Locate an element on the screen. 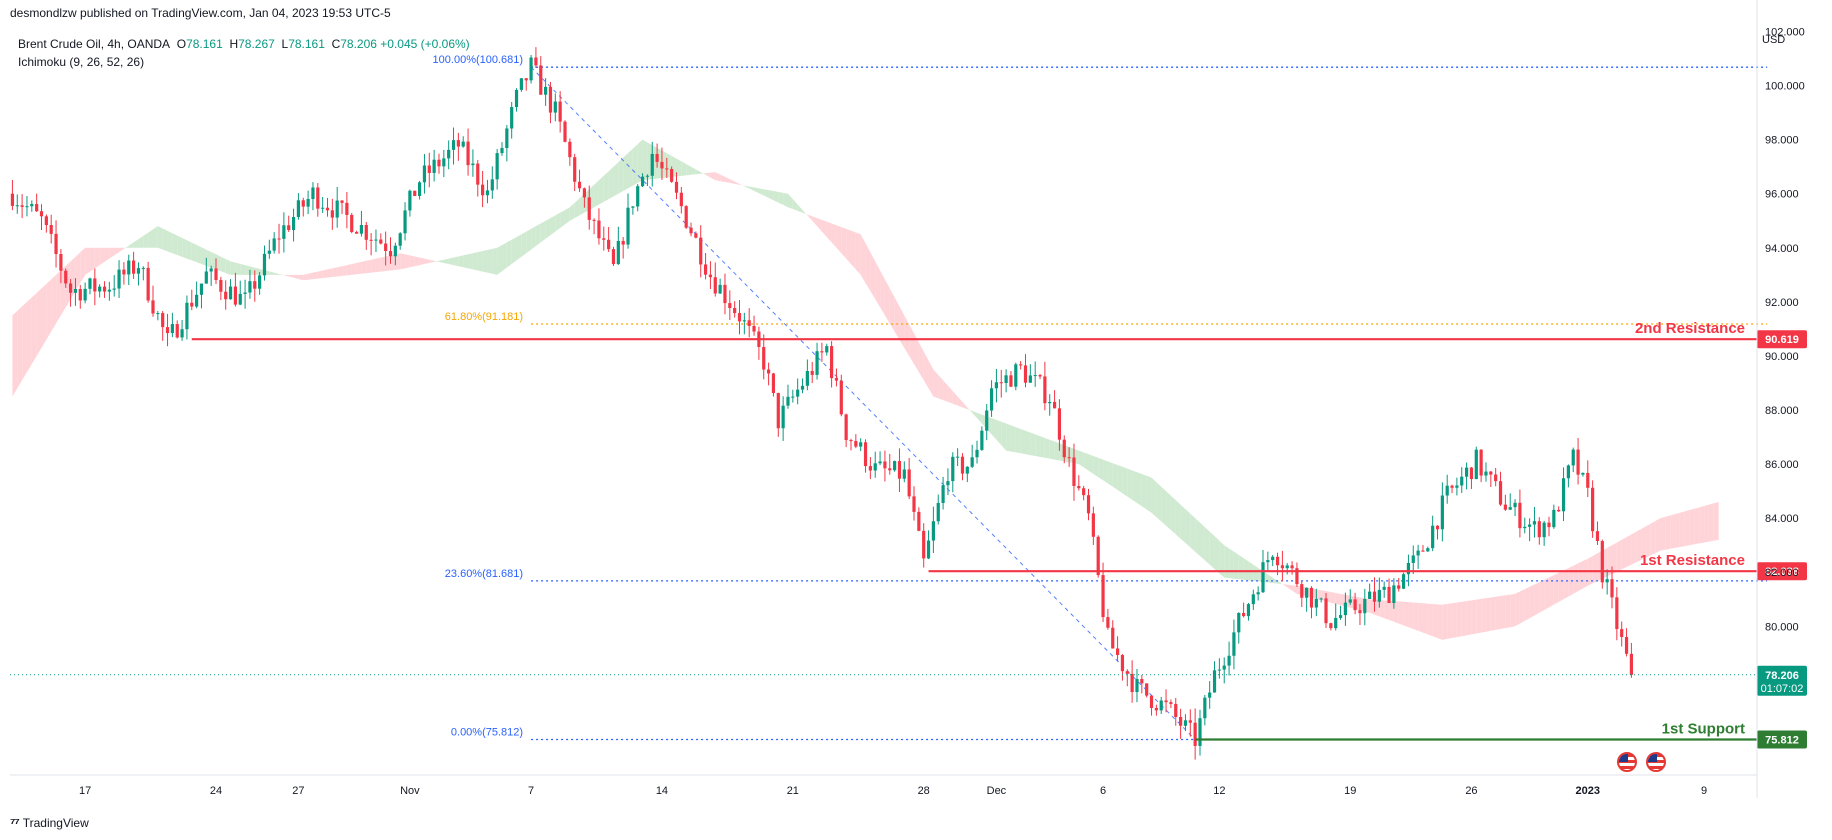  us-flag-icon is located at coordinates (1627, 762).